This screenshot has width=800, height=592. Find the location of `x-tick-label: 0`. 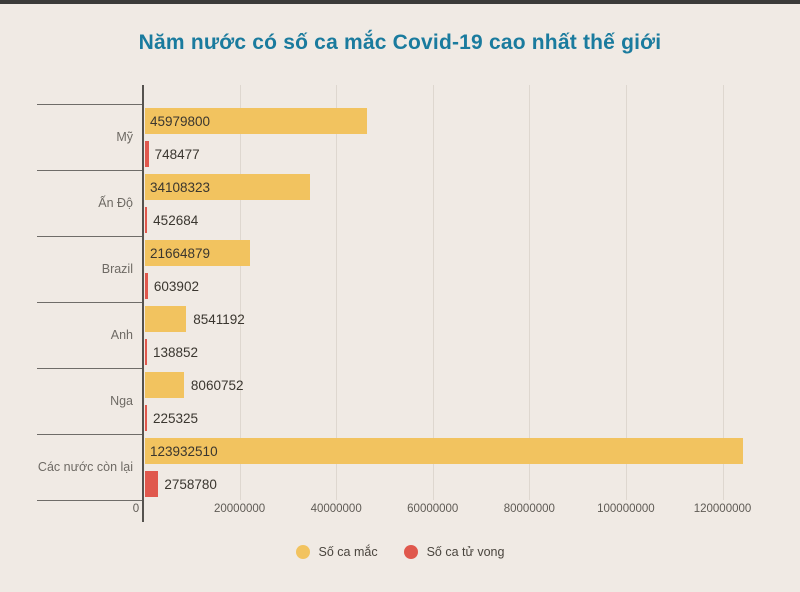

x-tick-label: 0 is located at coordinates (136, 509).